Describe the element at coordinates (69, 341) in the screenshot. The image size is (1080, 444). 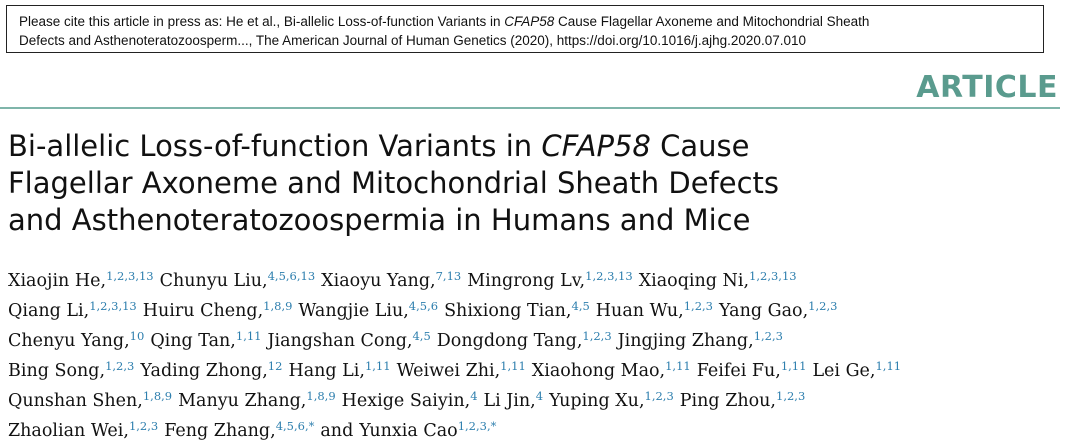
I see `author-name: Chenyu Yang,` at that location.